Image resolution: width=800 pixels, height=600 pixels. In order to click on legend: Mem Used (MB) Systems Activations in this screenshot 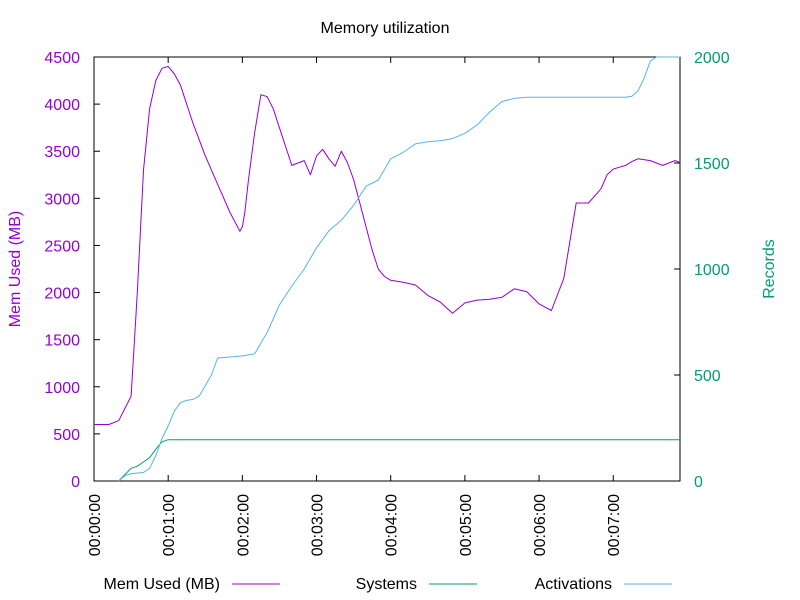, I will do `click(388, 584)`.